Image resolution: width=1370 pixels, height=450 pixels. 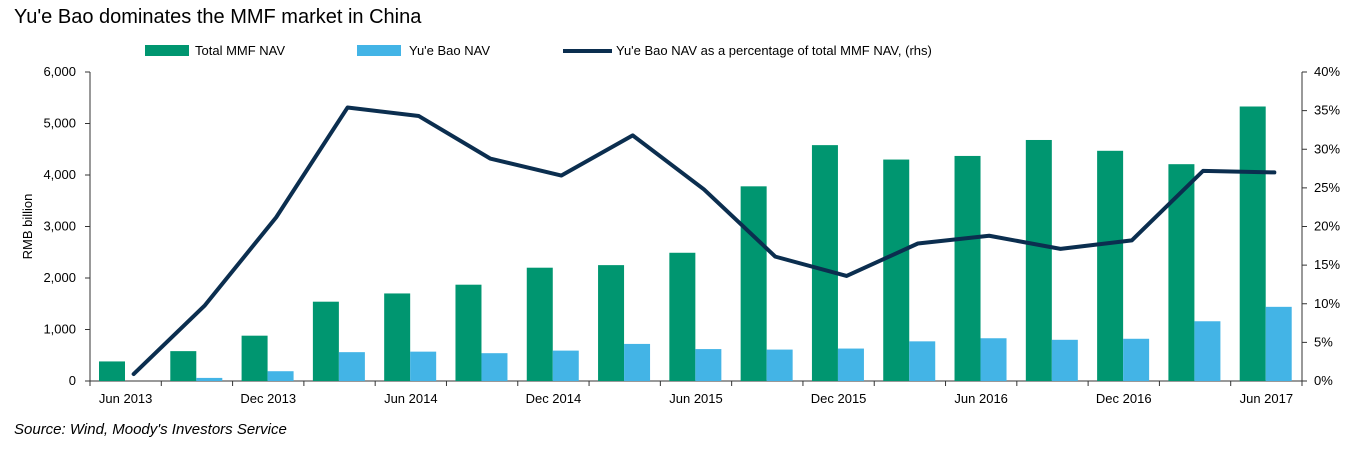 I want to click on x-tick-label: Jun 2013, so click(x=126, y=398).